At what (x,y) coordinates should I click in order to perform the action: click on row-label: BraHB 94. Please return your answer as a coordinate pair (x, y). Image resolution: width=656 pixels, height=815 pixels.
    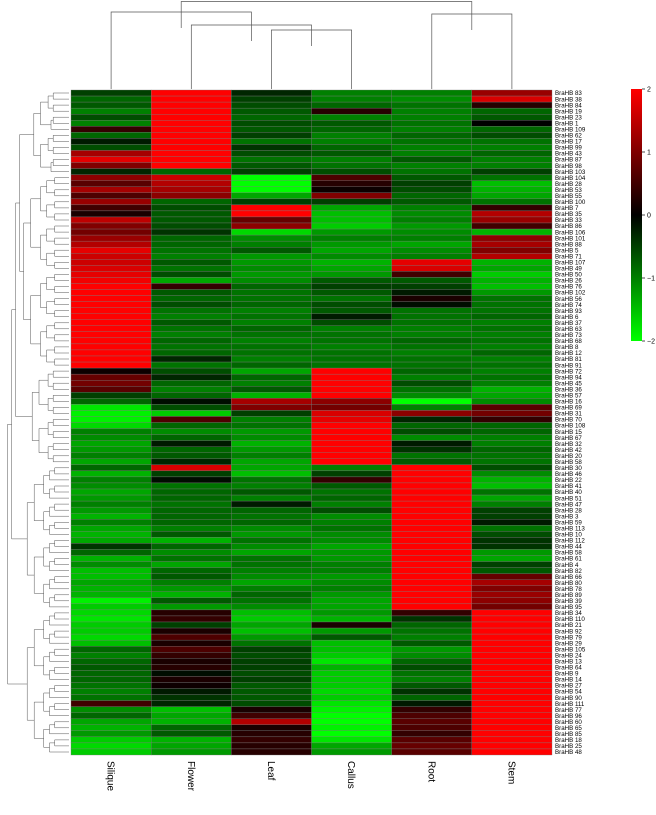
    Looking at the image, I should click on (568, 377).